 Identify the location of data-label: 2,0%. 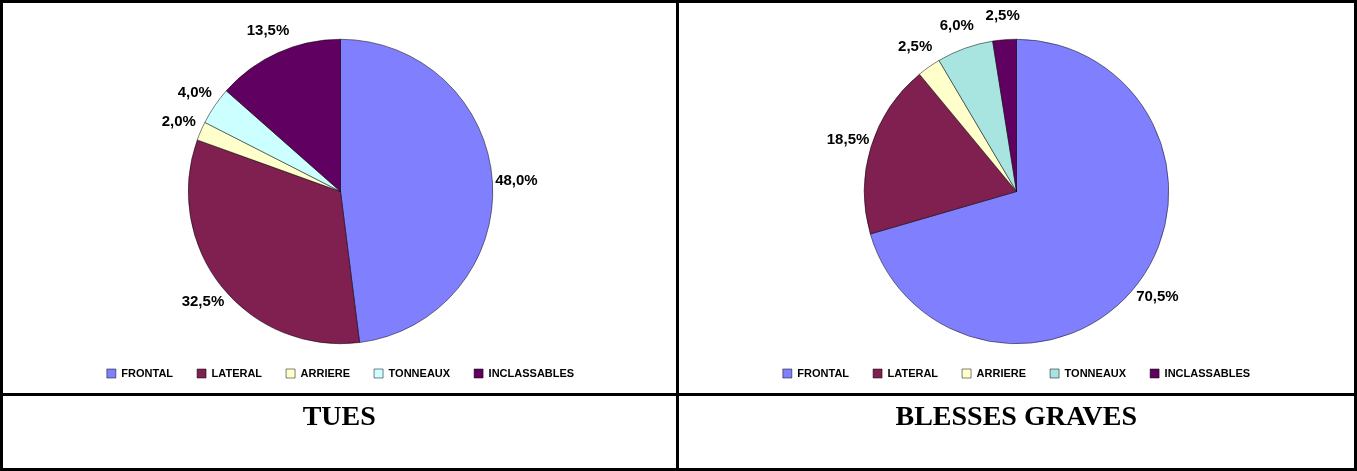
(178, 120).